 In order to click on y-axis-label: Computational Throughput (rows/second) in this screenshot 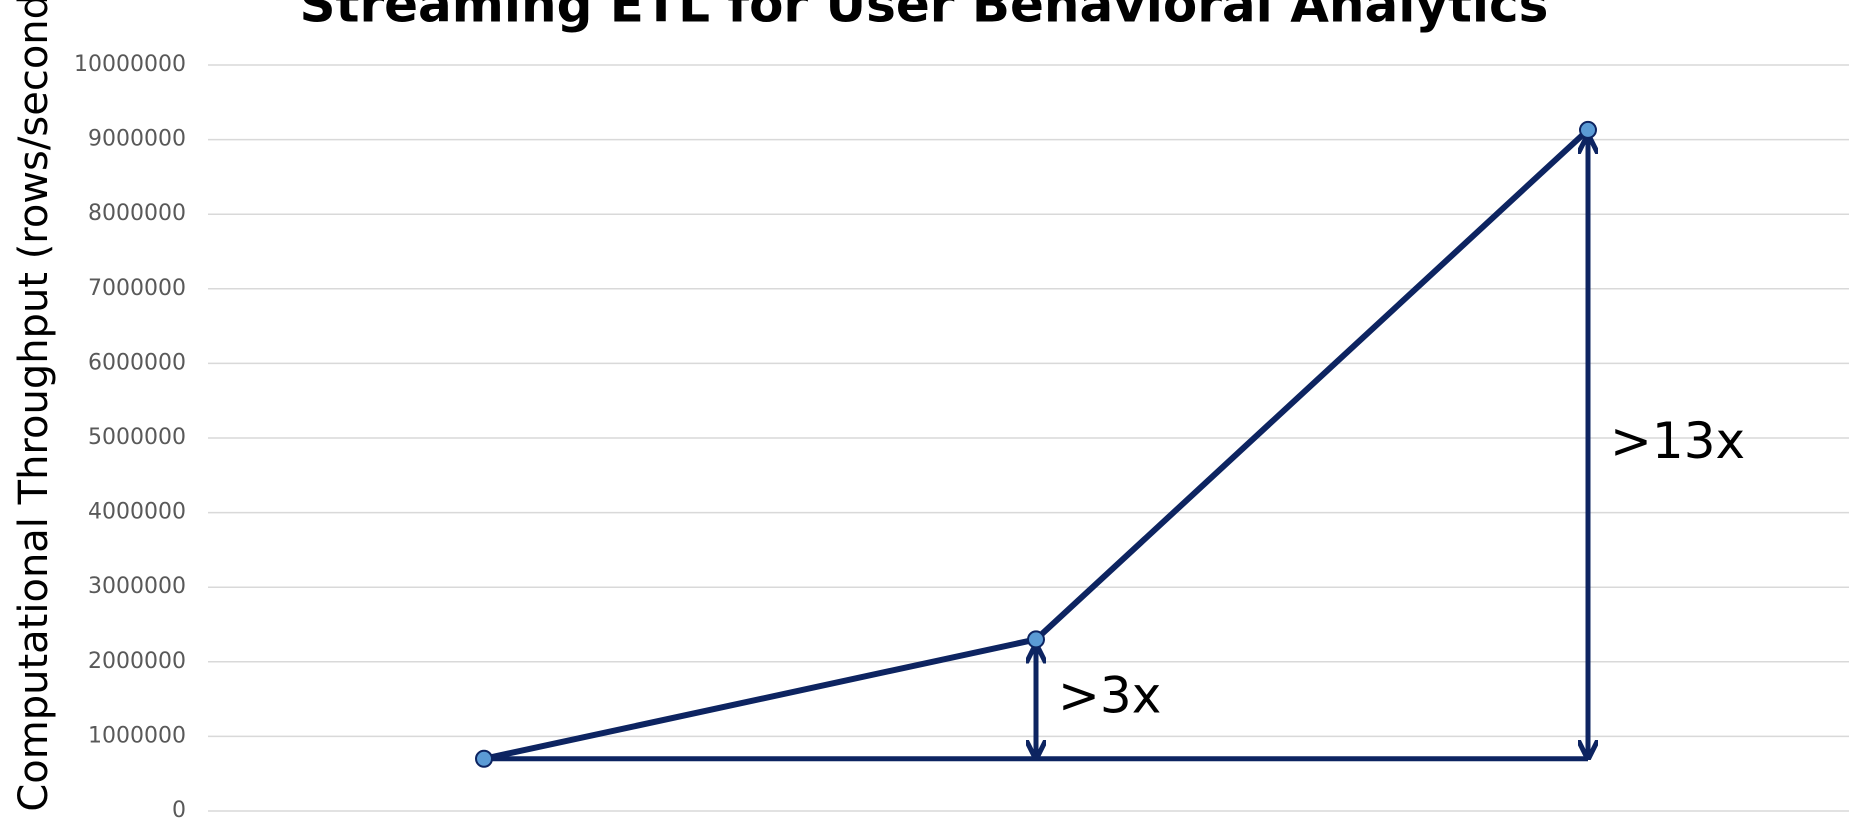, I will do `click(34, 406)`.